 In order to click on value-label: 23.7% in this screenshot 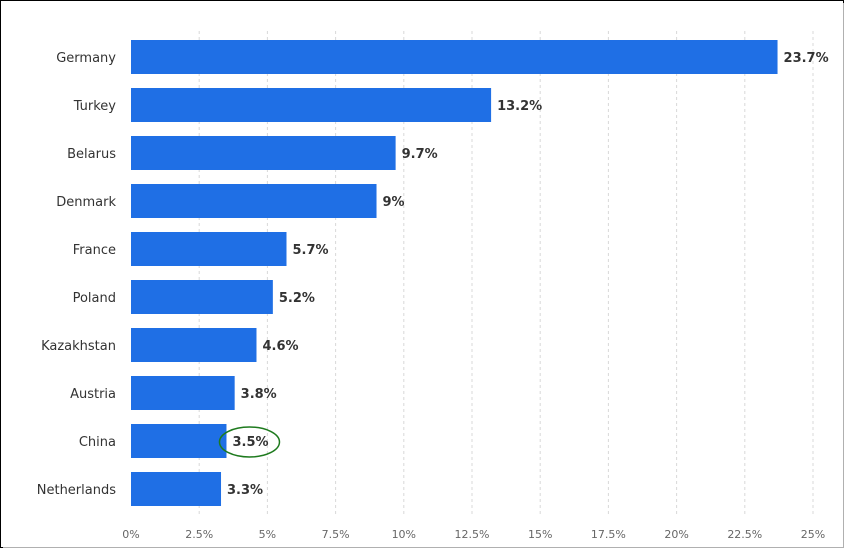, I will do `click(806, 58)`.